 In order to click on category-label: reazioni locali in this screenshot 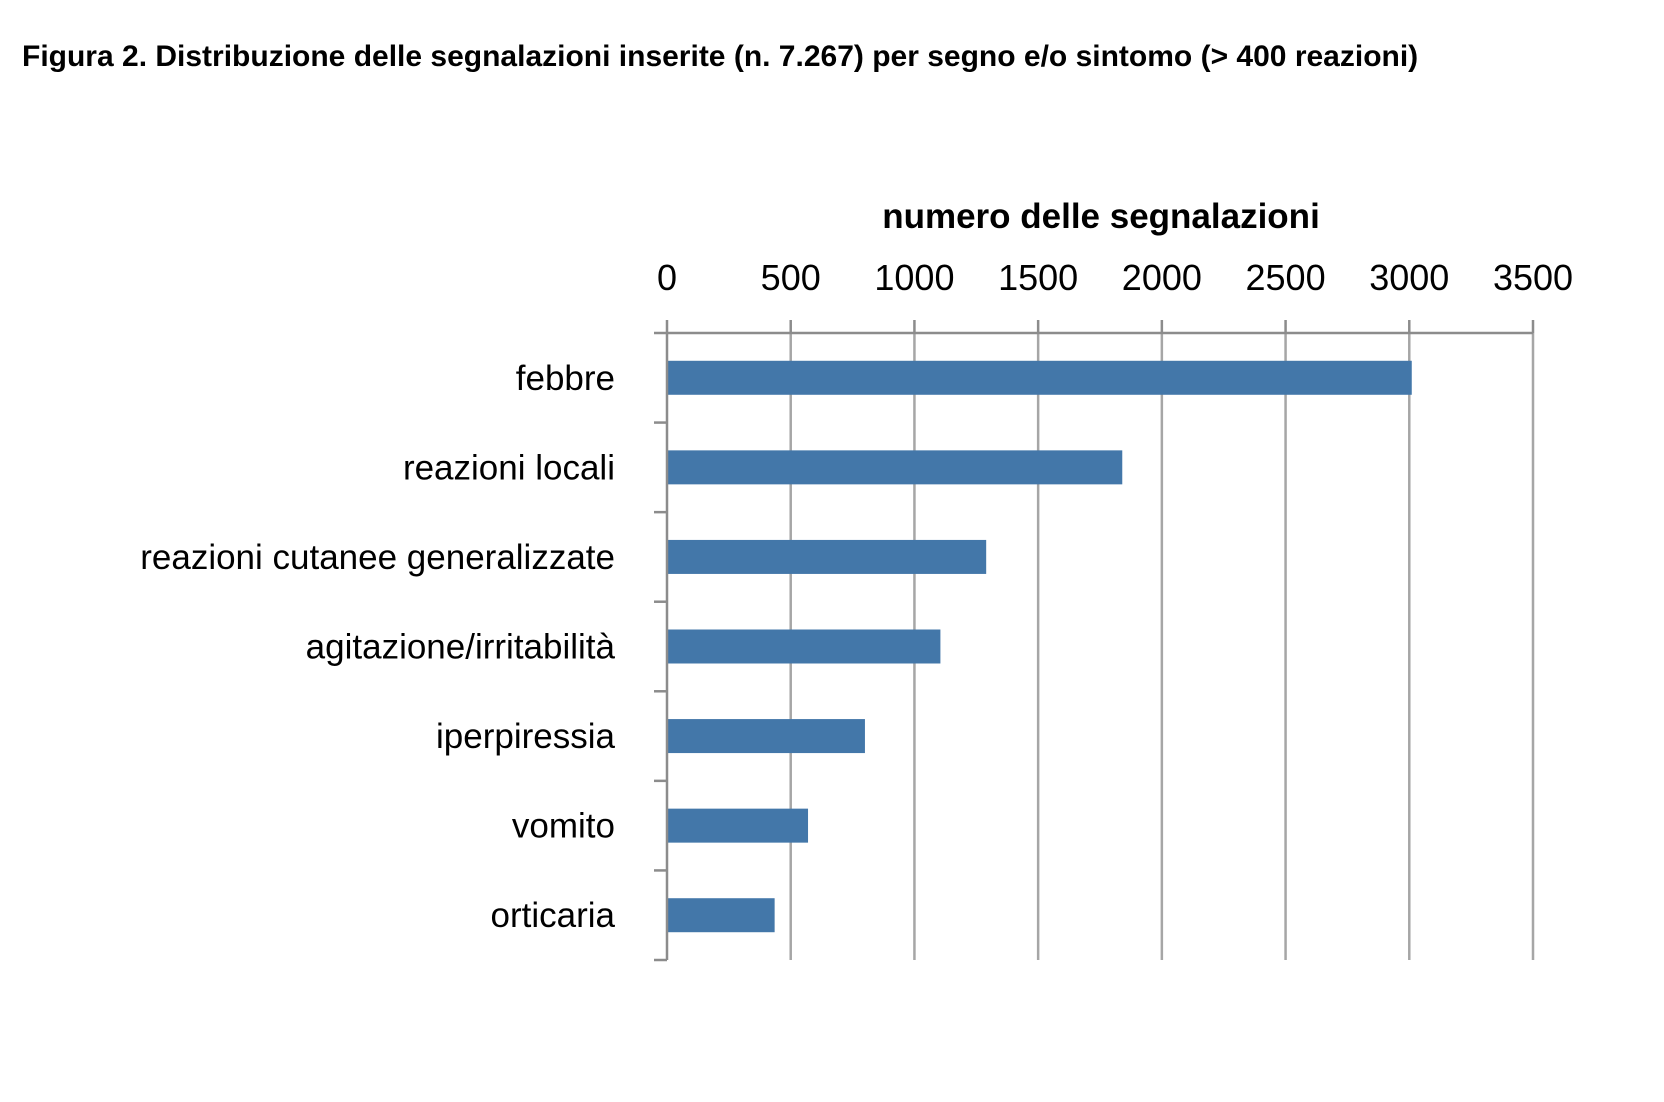, I will do `click(509, 467)`.